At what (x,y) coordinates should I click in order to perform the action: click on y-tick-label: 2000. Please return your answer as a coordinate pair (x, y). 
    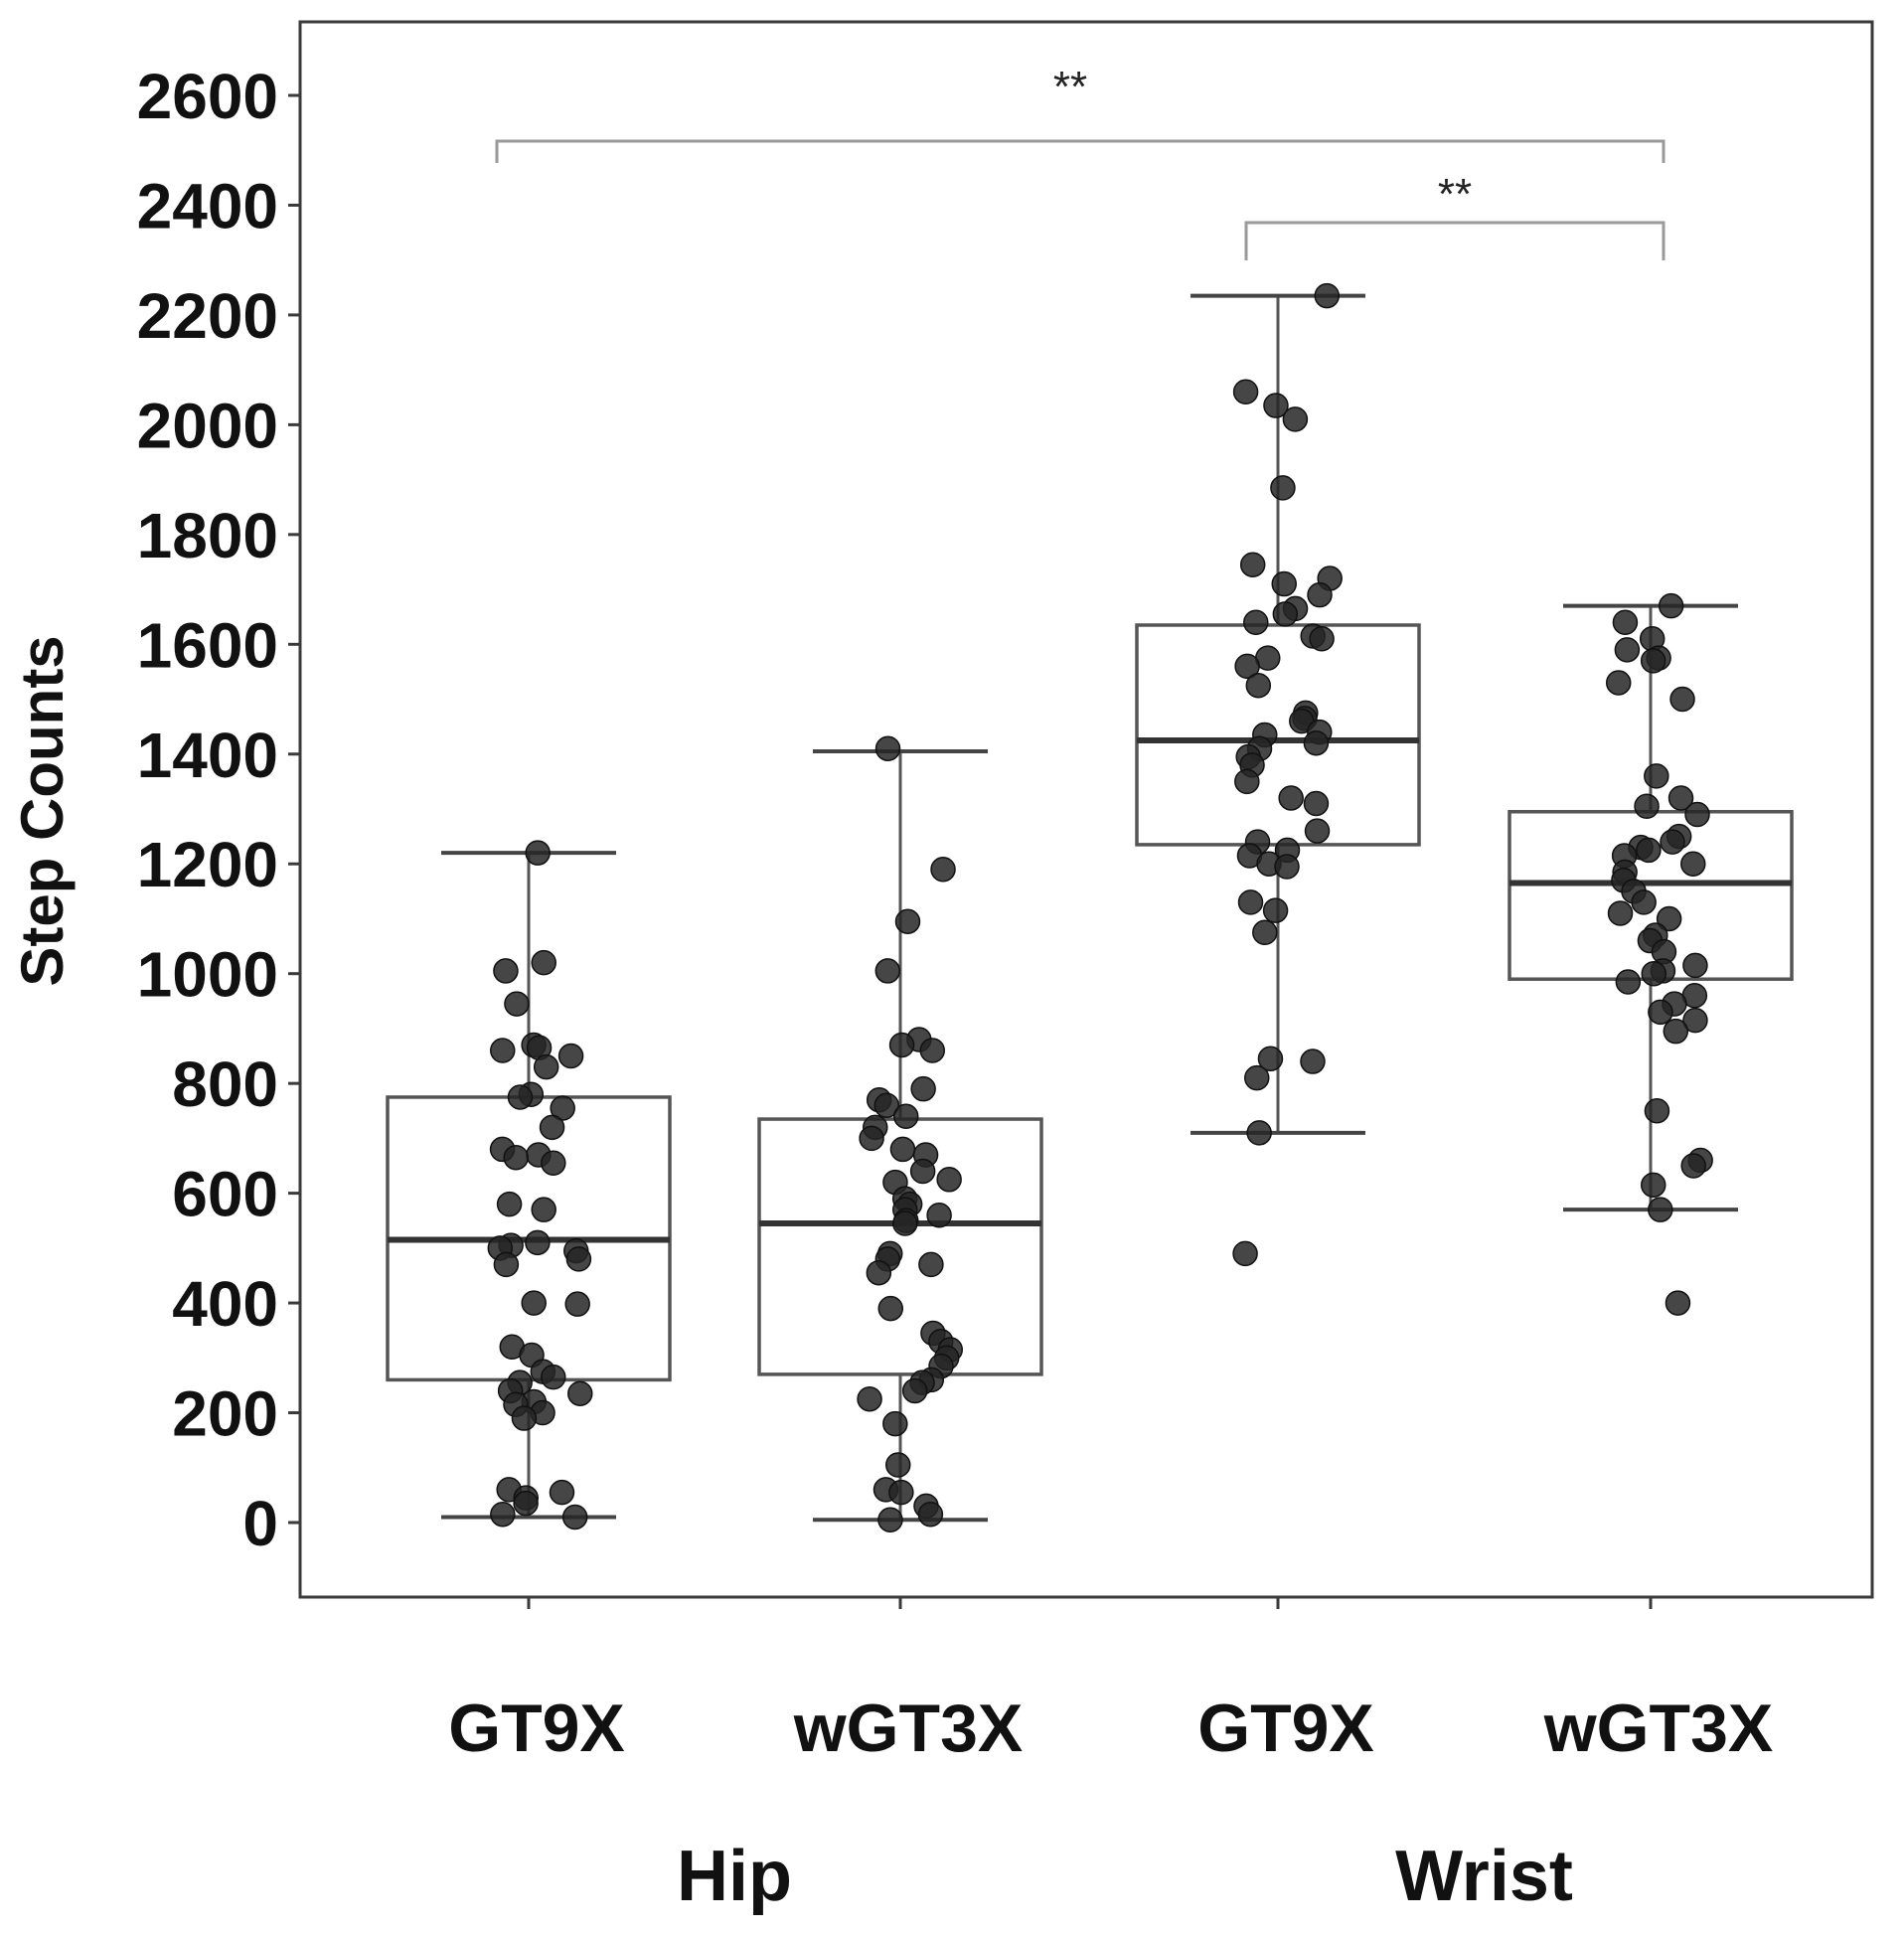
    Looking at the image, I should click on (207, 425).